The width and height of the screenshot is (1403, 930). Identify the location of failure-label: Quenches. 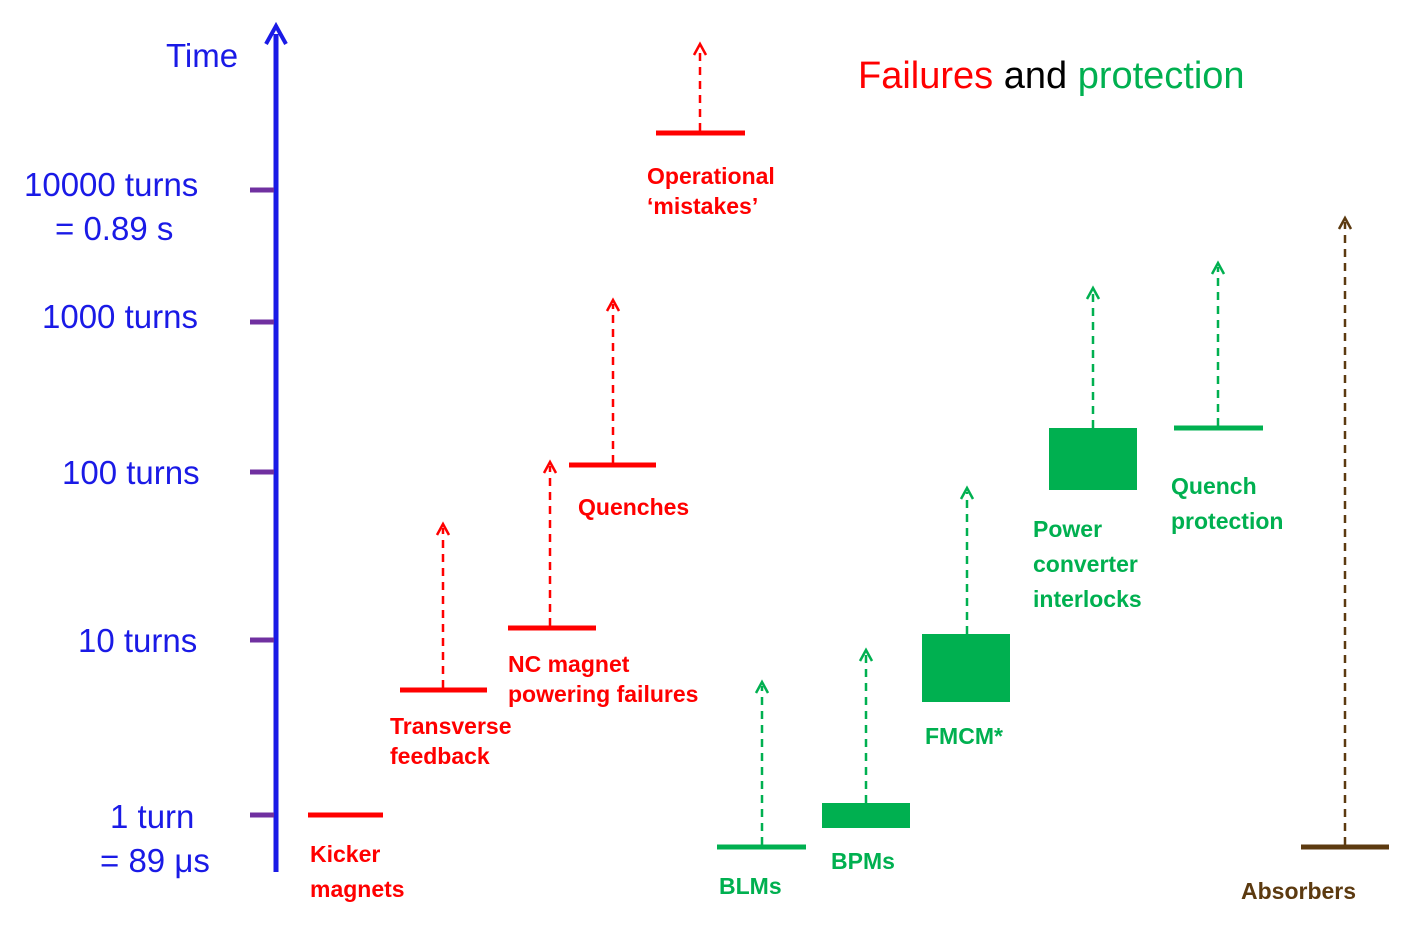
(633, 507).